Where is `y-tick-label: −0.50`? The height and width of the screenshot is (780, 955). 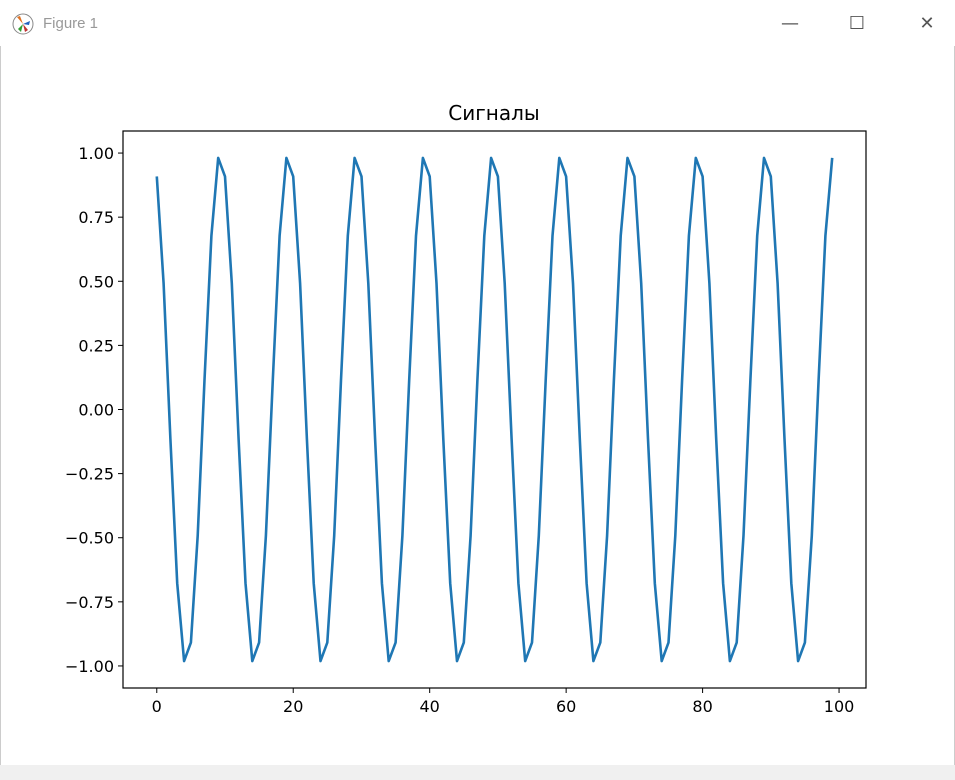 y-tick-label: −0.50 is located at coordinates (89, 538).